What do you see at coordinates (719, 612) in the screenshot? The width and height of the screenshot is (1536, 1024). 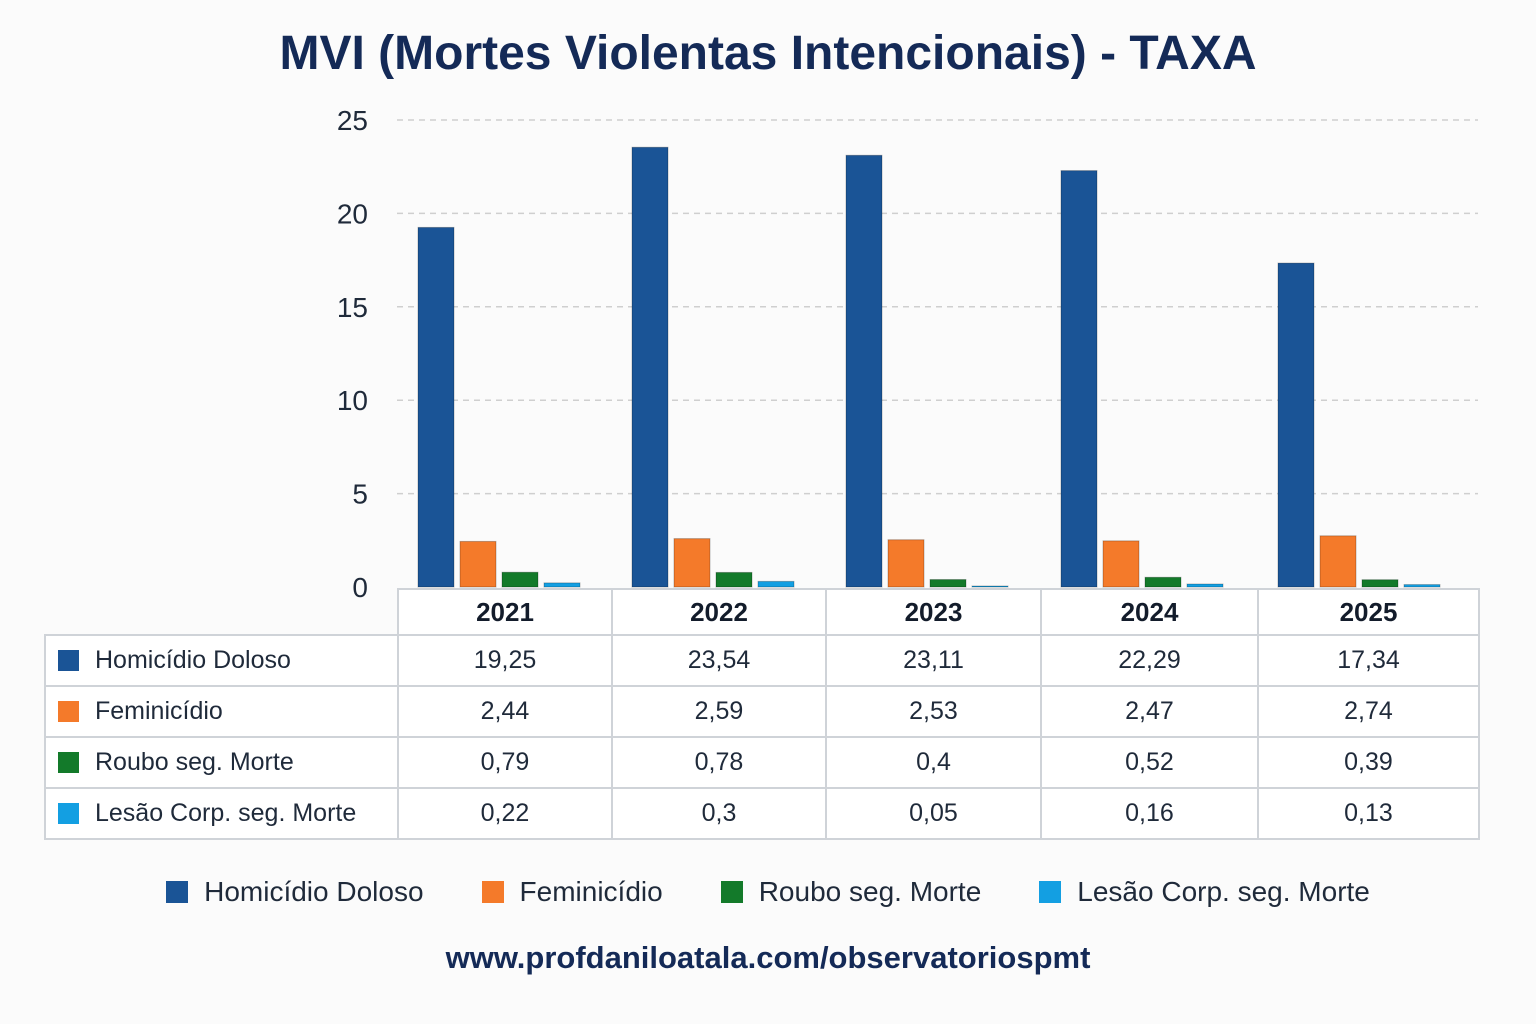 I see `table-header-year: 2022` at bounding box center [719, 612].